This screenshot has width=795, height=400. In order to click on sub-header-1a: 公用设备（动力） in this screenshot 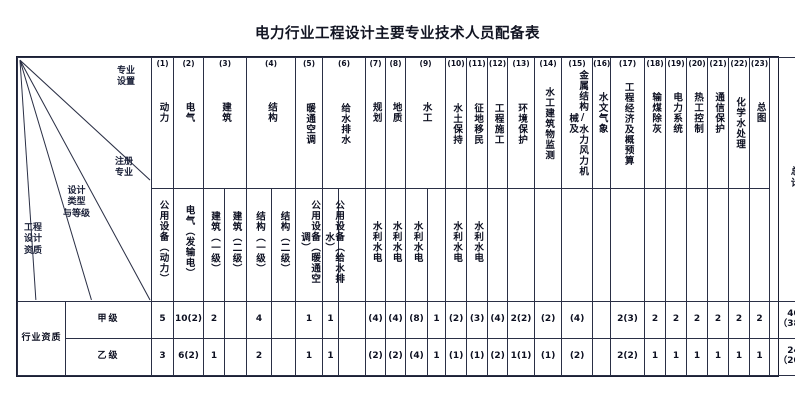, I will do `click(162, 245)`.